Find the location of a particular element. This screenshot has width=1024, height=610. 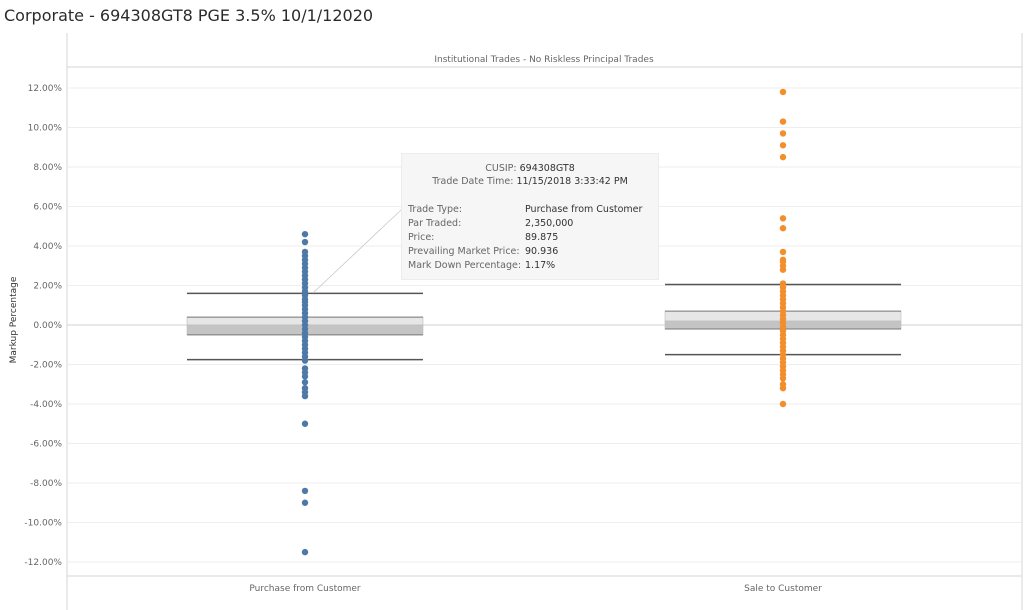

y-tick-label: 2.00% is located at coordinates (47, 287).